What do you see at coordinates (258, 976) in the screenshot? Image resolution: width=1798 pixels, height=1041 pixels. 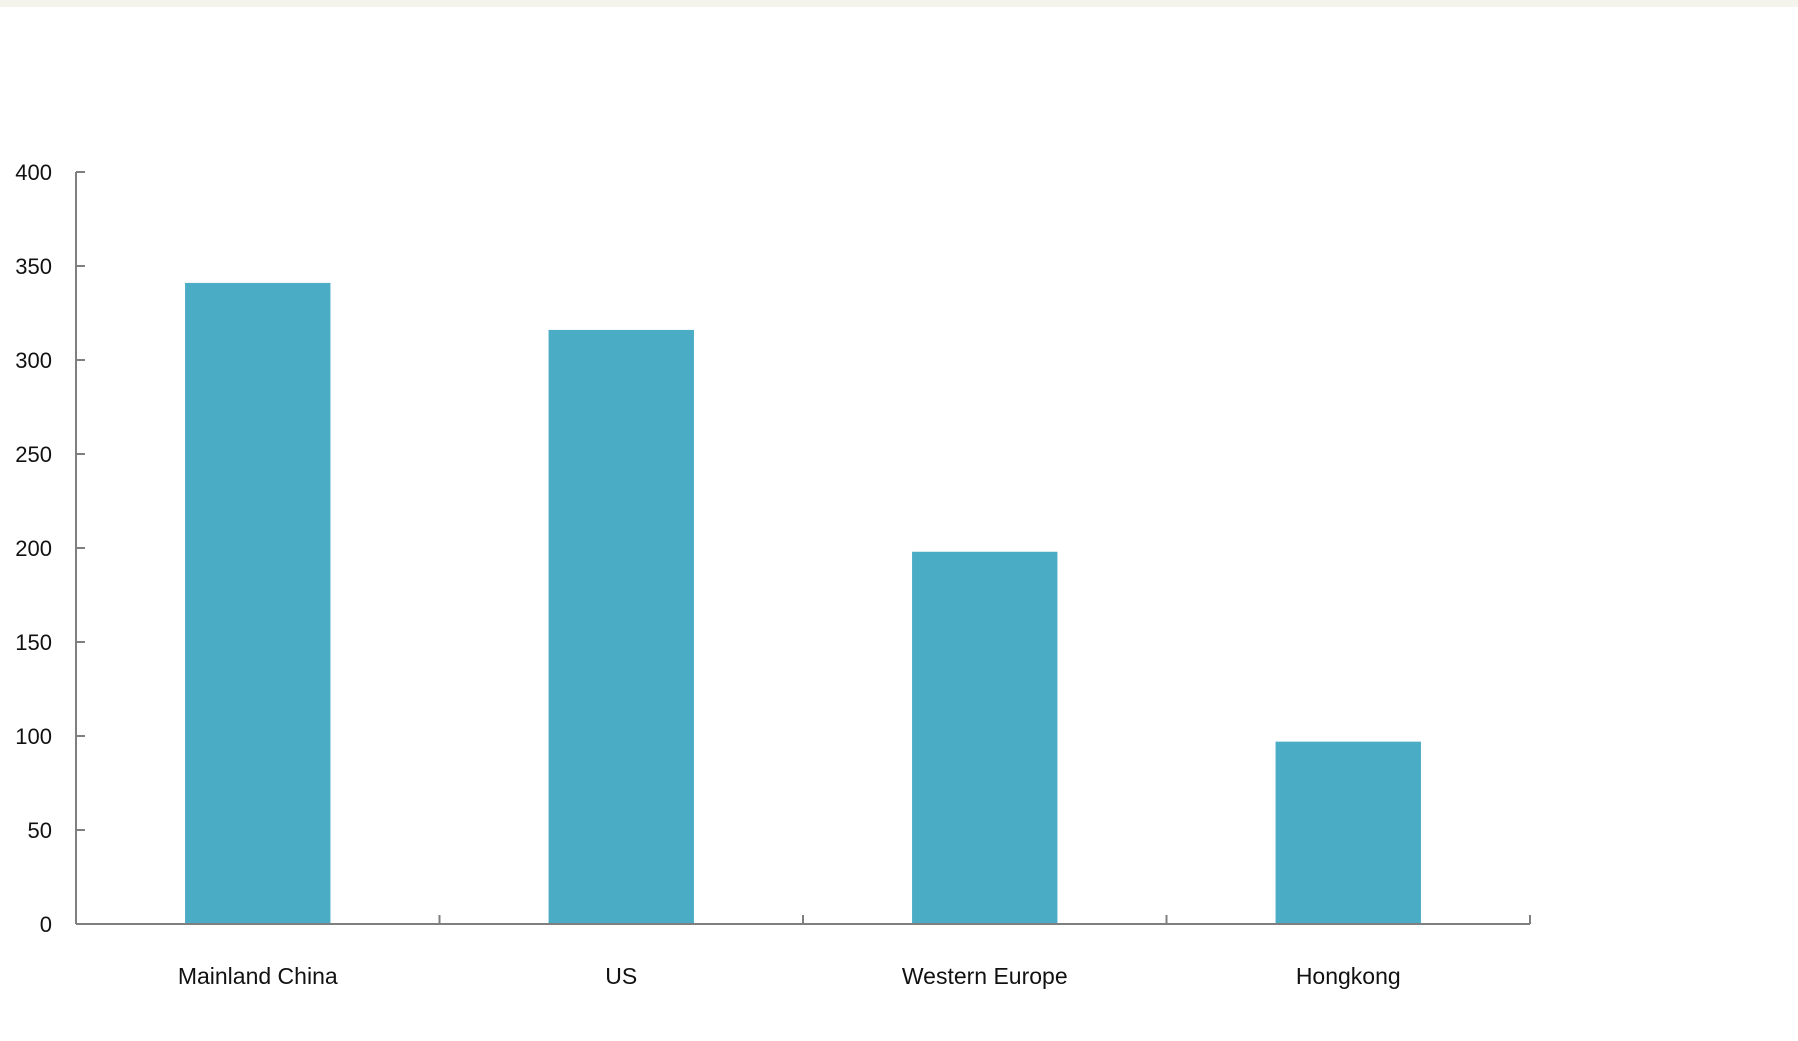 I see `category-label-mainland-china: Mainland China` at bounding box center [258, 976].